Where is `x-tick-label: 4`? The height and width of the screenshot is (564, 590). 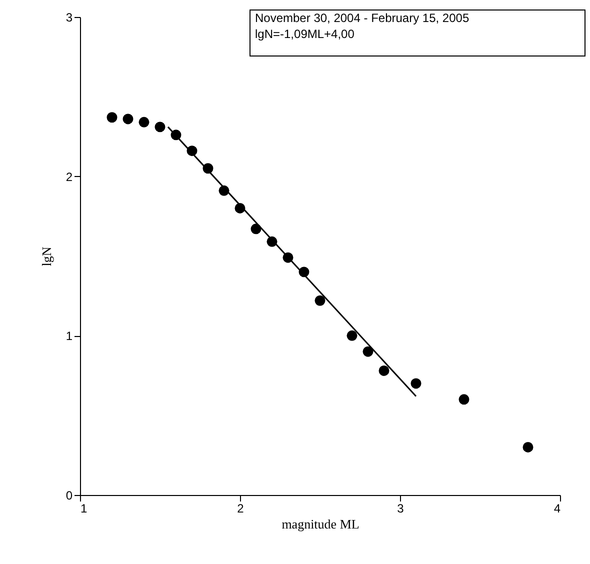 x-tick-label: 4 is located at coordinates (557, 509).